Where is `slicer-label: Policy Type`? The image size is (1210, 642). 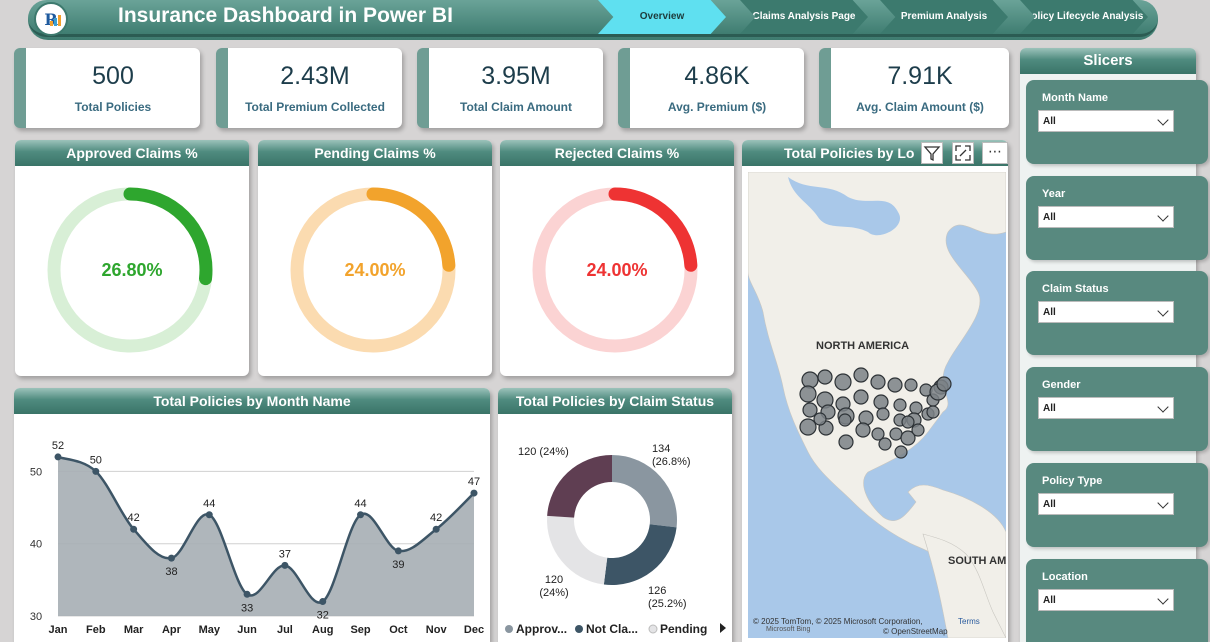 slicer-label: Policy Type is located at coordinates (1072, 481).